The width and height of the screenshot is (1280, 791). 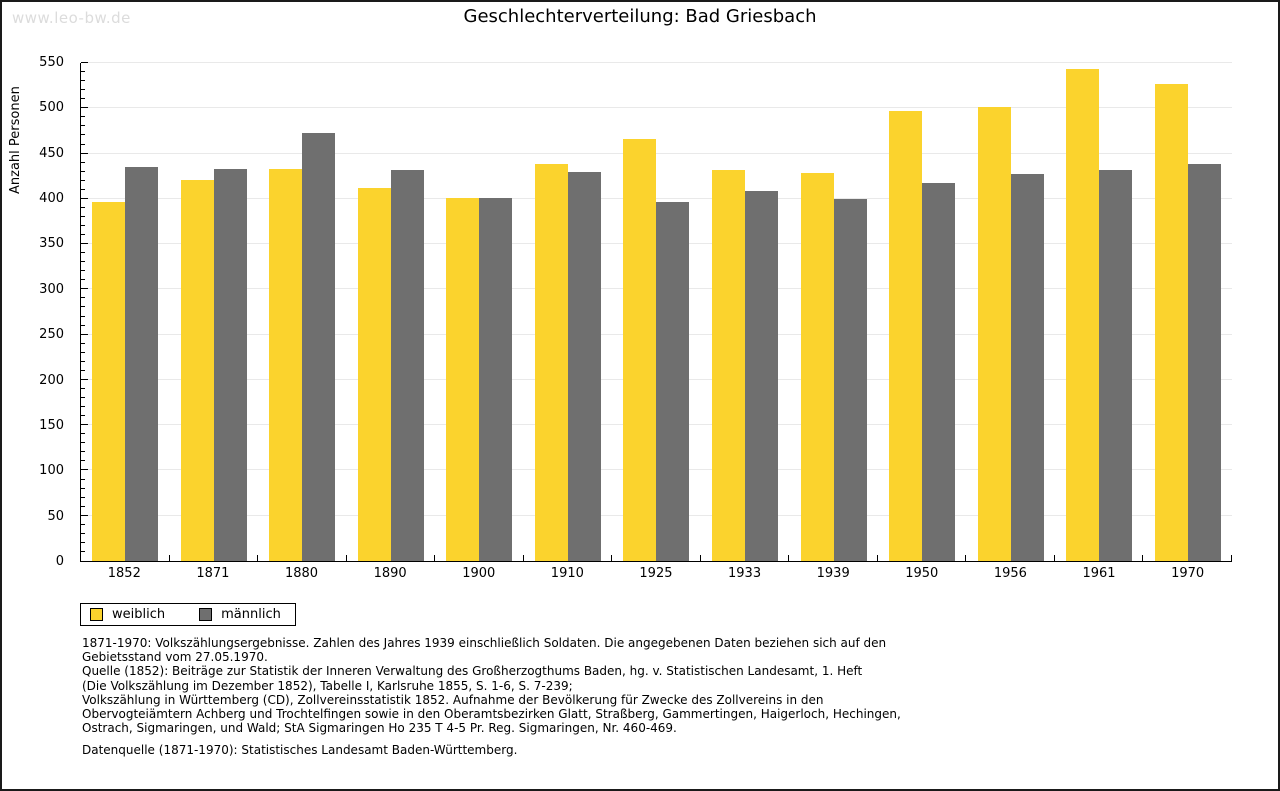 I want to click on bar-männlich-1890, so click(x=407, y=365).